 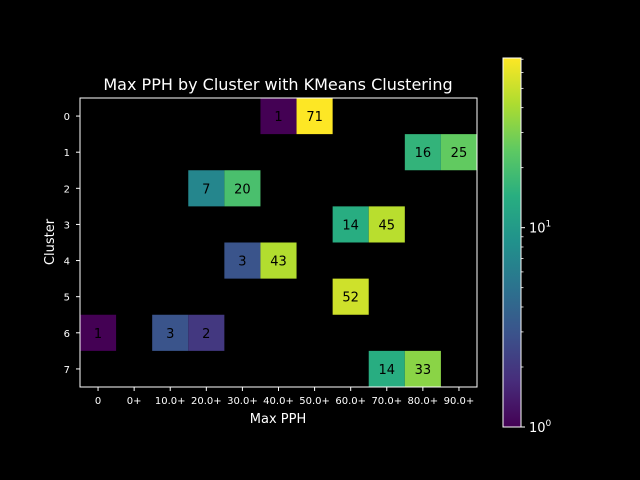 What do you see at coordinates (278, 419) in the screenshot?
I see `x-axis-label: Max PPH` at bounding box center [278, 419].